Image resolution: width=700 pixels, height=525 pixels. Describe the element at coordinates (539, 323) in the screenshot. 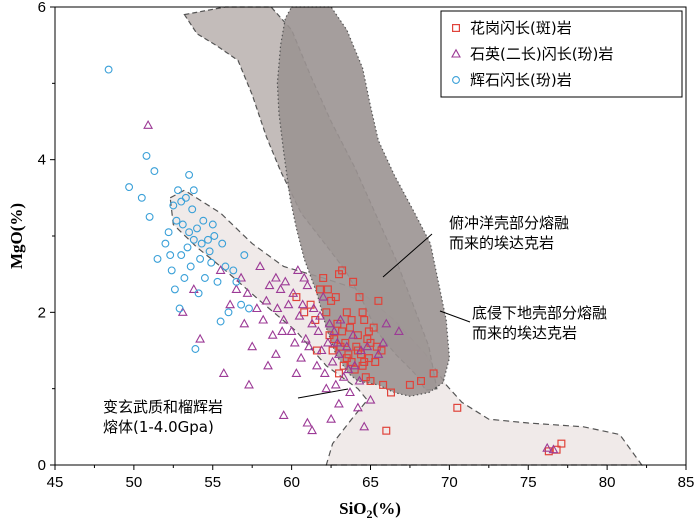

I see `annotation-lower_crust: 底侵下地壳部分熔融而来的埃达克岩` at that location.